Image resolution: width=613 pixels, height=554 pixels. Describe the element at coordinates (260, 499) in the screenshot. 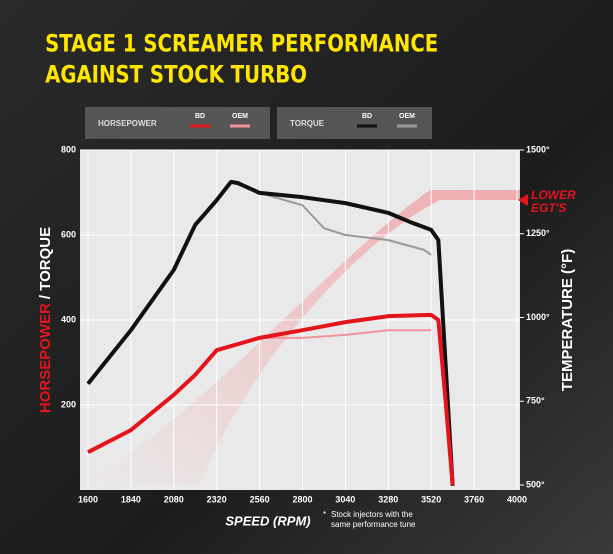

I see `x-tick-label: 2560` at that location.